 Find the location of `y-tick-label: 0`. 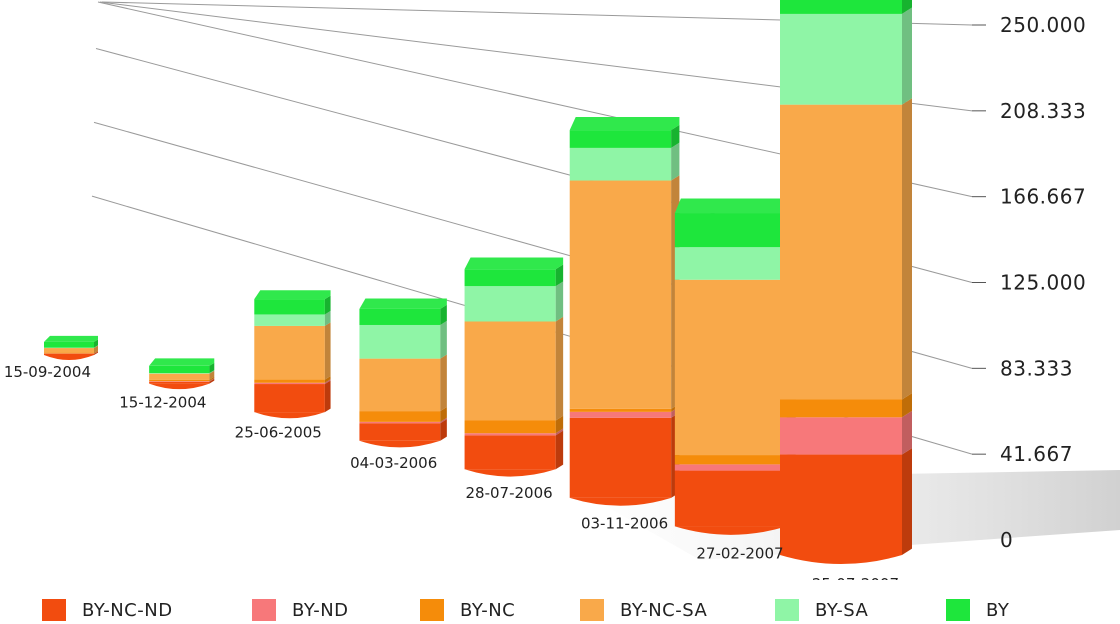

y-tick-label: 0 is located at coordinates (1006, 540).